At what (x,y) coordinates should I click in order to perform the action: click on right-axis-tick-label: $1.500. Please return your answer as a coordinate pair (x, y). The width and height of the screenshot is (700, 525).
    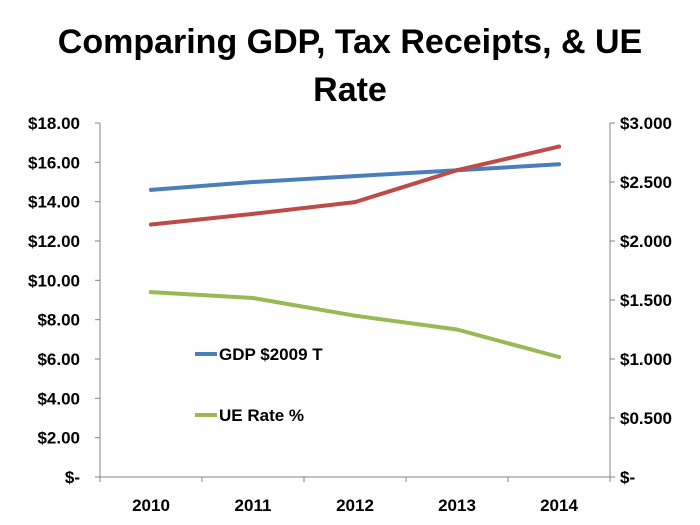
    Looking at the image, I should click on (646, 300).